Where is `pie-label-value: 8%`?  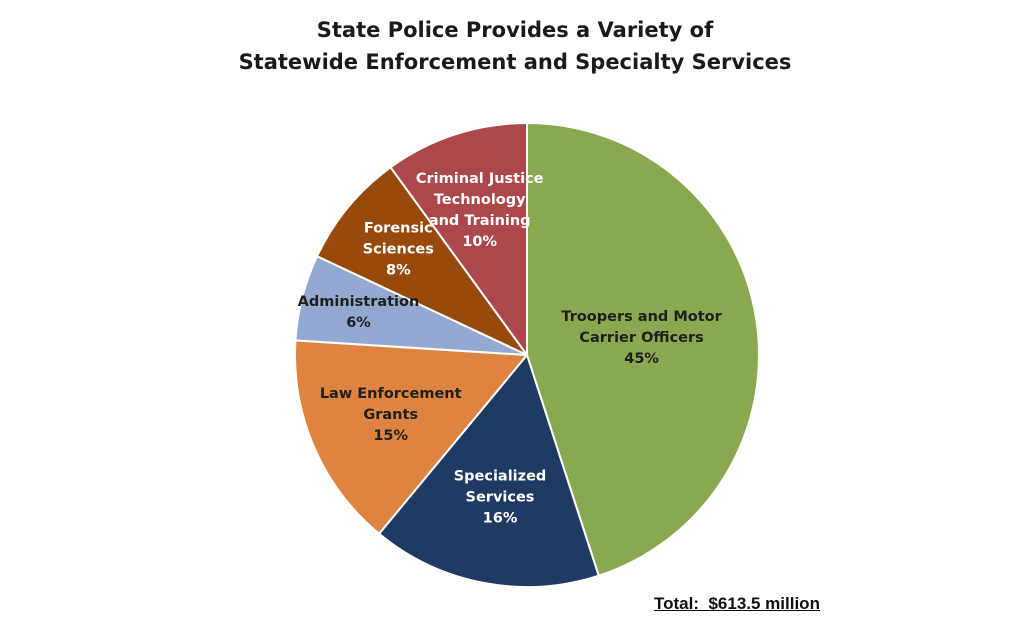
pie-label-value: 8% is located at coordinates (398, 271).